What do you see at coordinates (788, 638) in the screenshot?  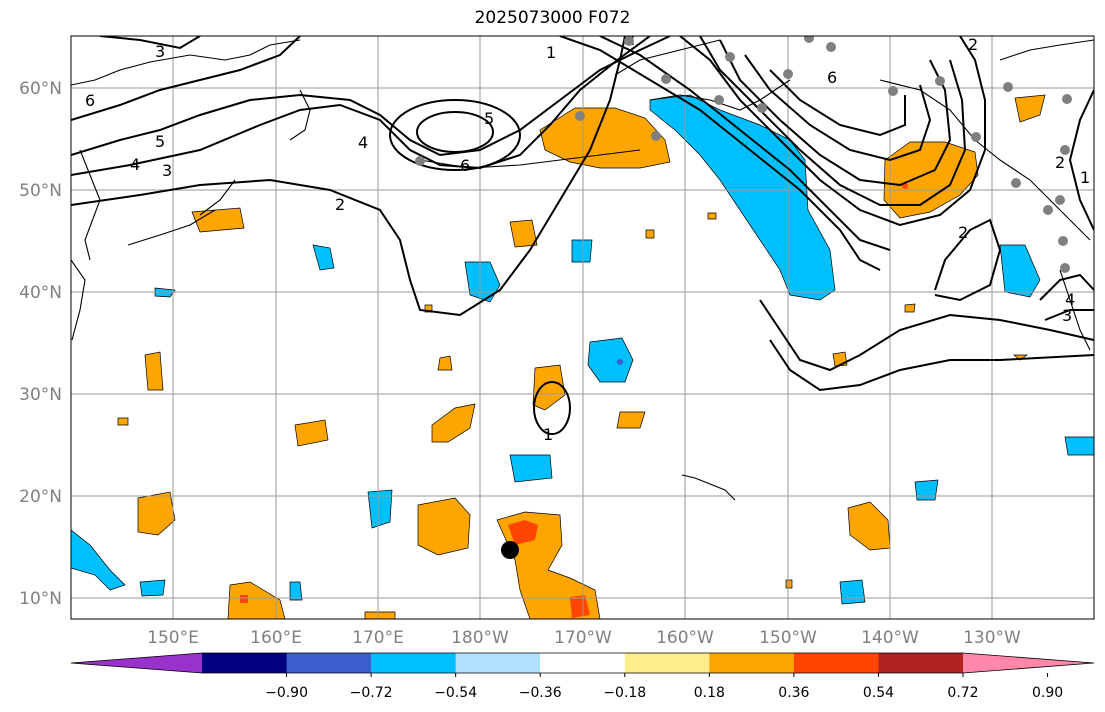 I see `lon-label: 150°W` at bounding box center [788, 638].